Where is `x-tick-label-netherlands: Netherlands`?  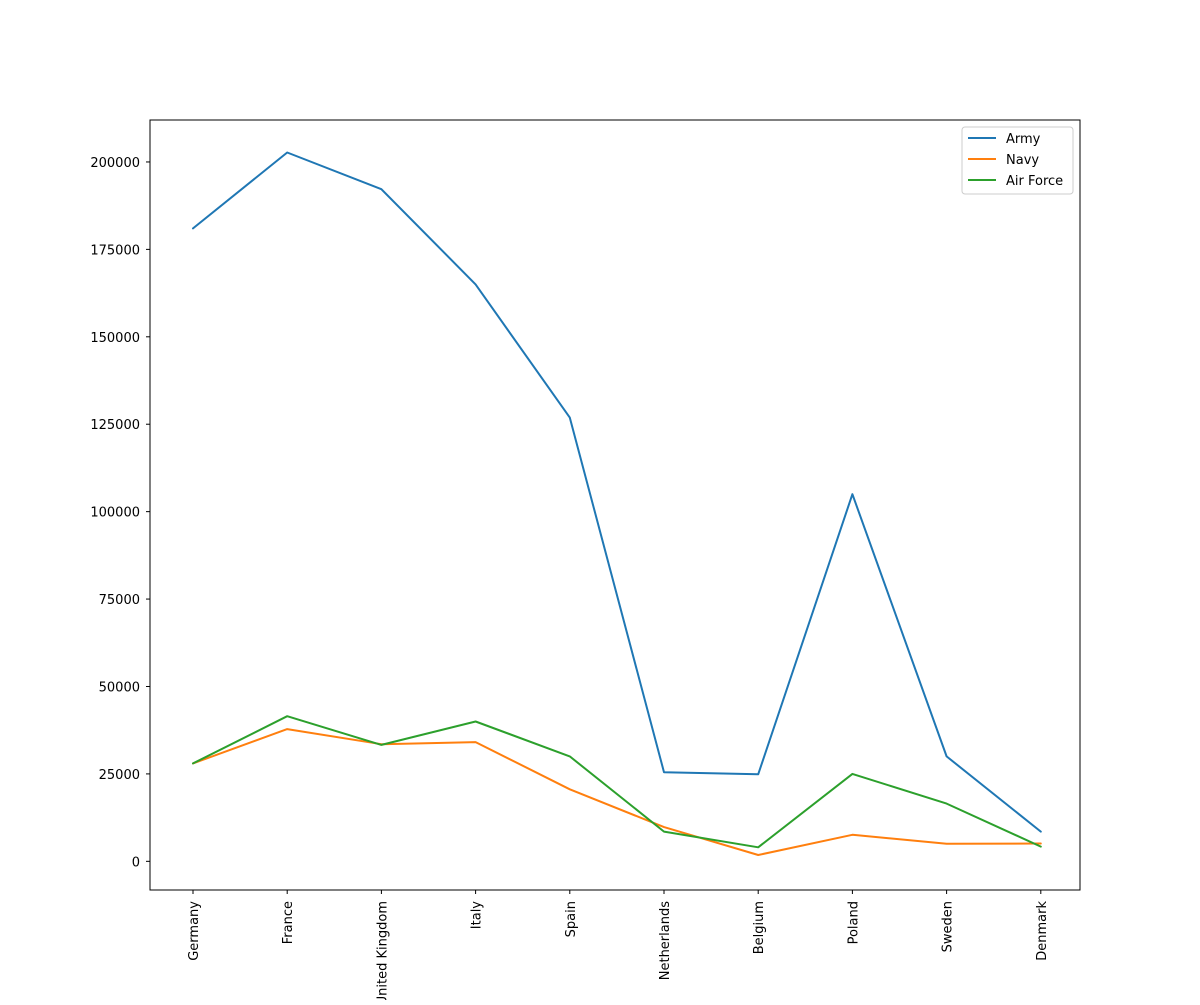 x-tick-label-netherlands: Netherlands is located at coordinates (665, 940).